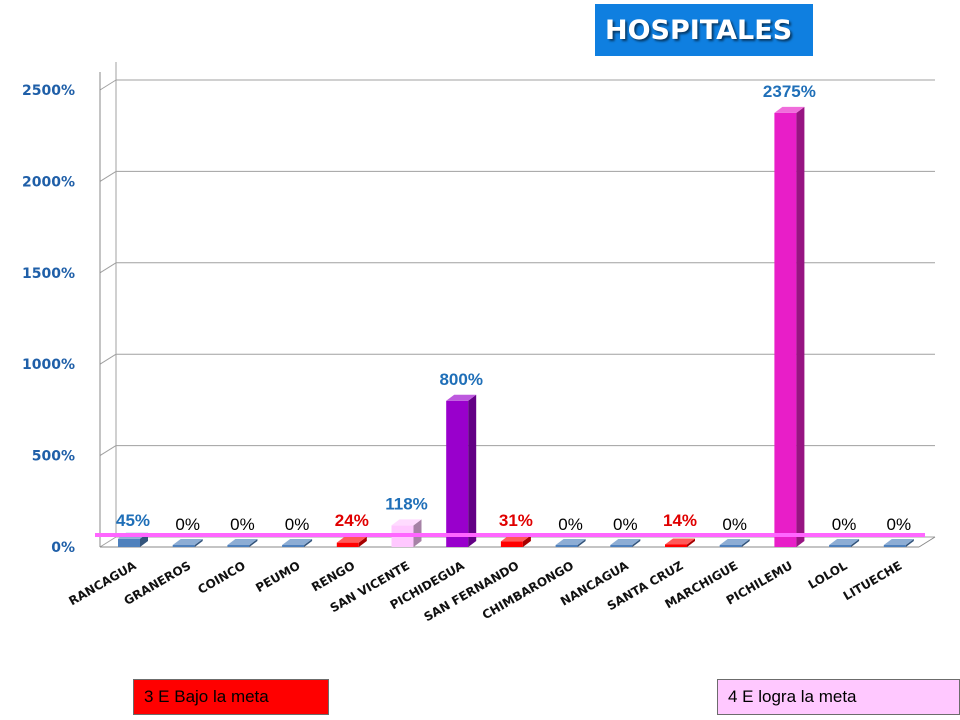 The width and height of the screenshot is (960, 720). Describe the element at coordinates (53, 457) in the screenshot. I see `y-tick-label: 500%` at that location.